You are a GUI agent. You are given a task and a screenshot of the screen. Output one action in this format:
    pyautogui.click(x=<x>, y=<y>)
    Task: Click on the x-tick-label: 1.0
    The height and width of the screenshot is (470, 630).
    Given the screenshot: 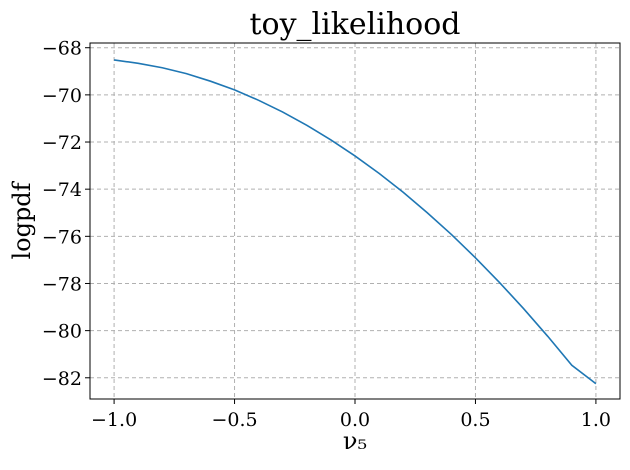 What is the action you would take?
    pyautogui.click(x=596, y=420)
    